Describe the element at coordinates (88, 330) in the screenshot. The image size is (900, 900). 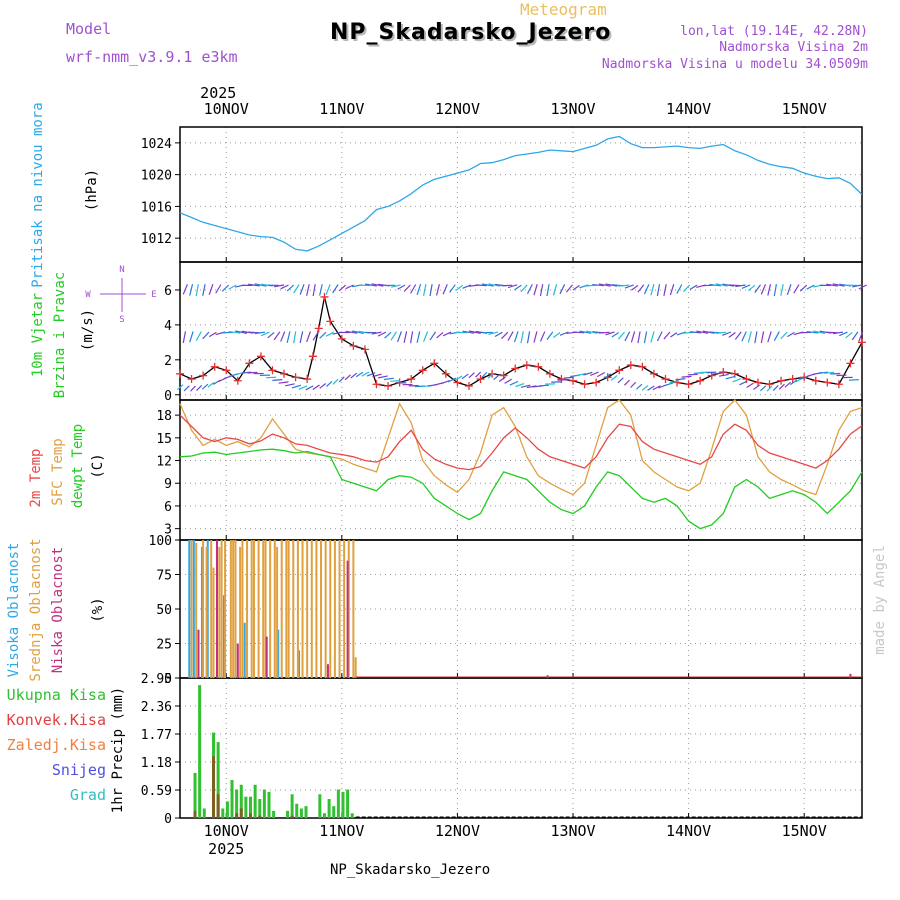
I see `wind-axis-unit: (m/s)` at that location.